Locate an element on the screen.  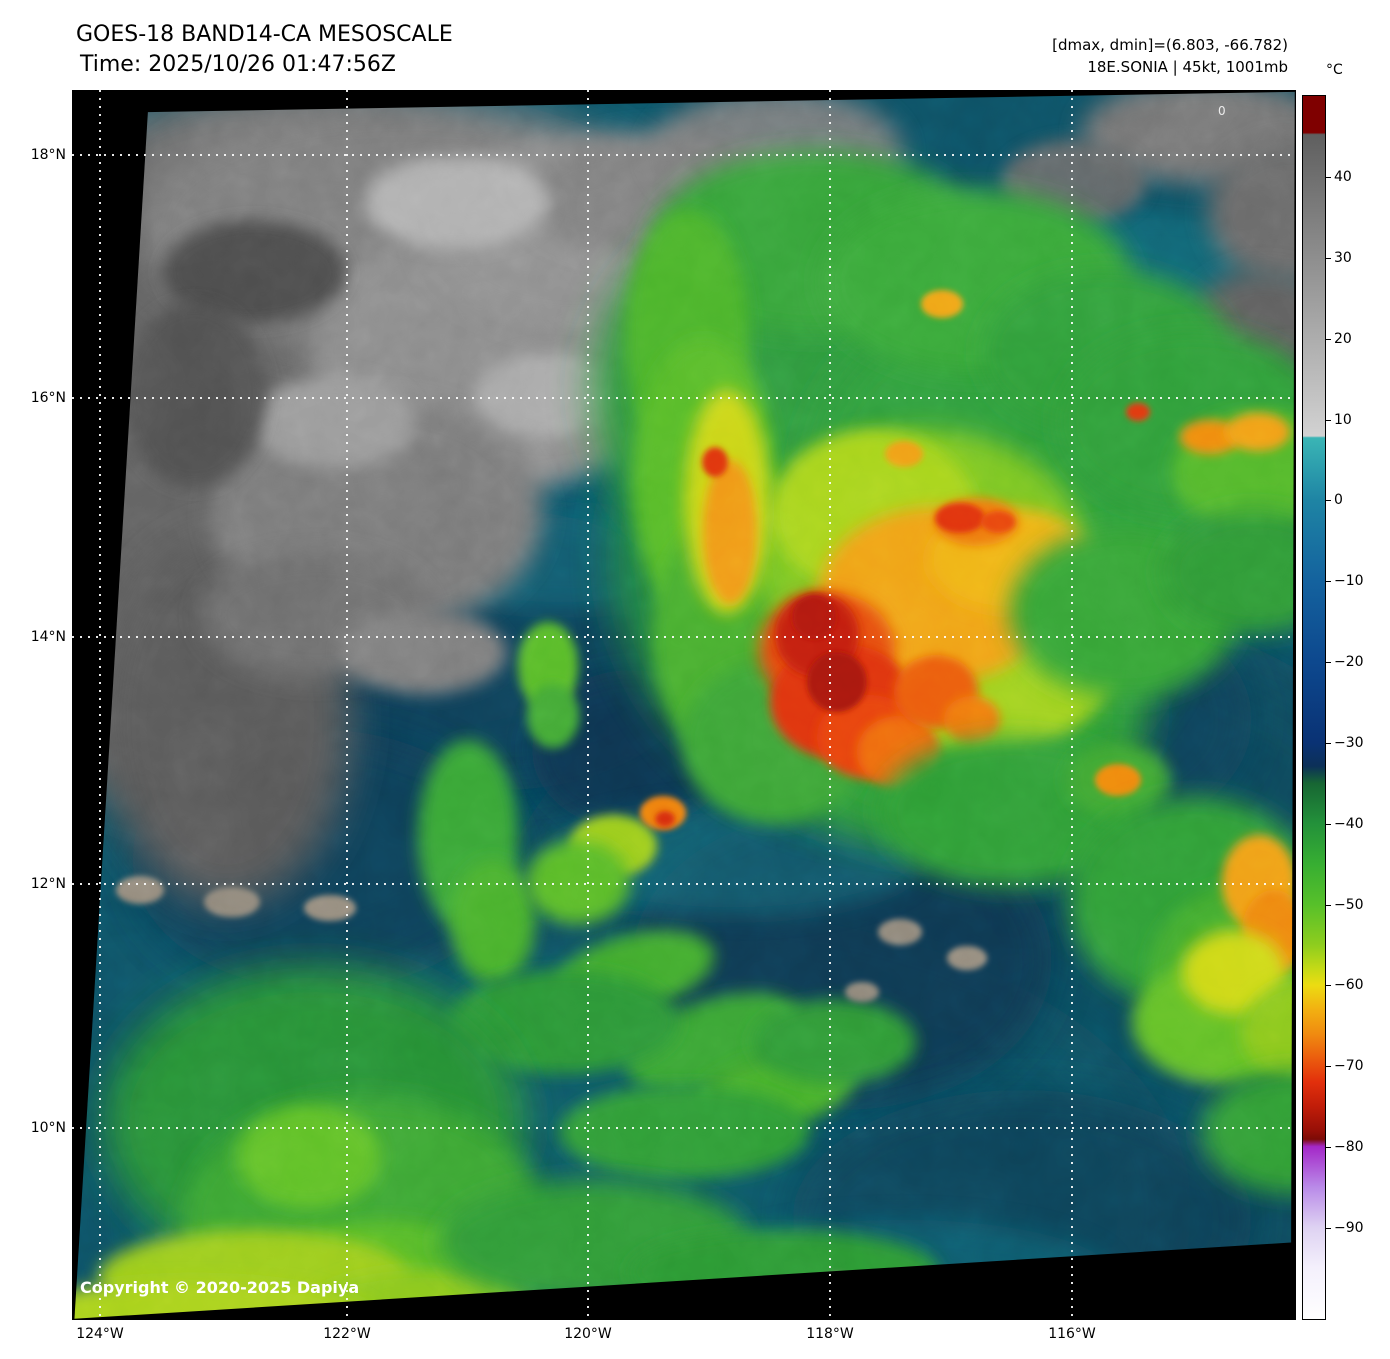
gridline-lat-14n is located at coordinates (684, 637).